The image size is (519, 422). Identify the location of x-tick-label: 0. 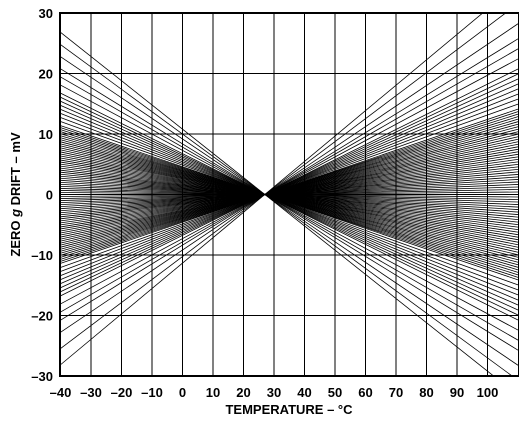
(182, 392).